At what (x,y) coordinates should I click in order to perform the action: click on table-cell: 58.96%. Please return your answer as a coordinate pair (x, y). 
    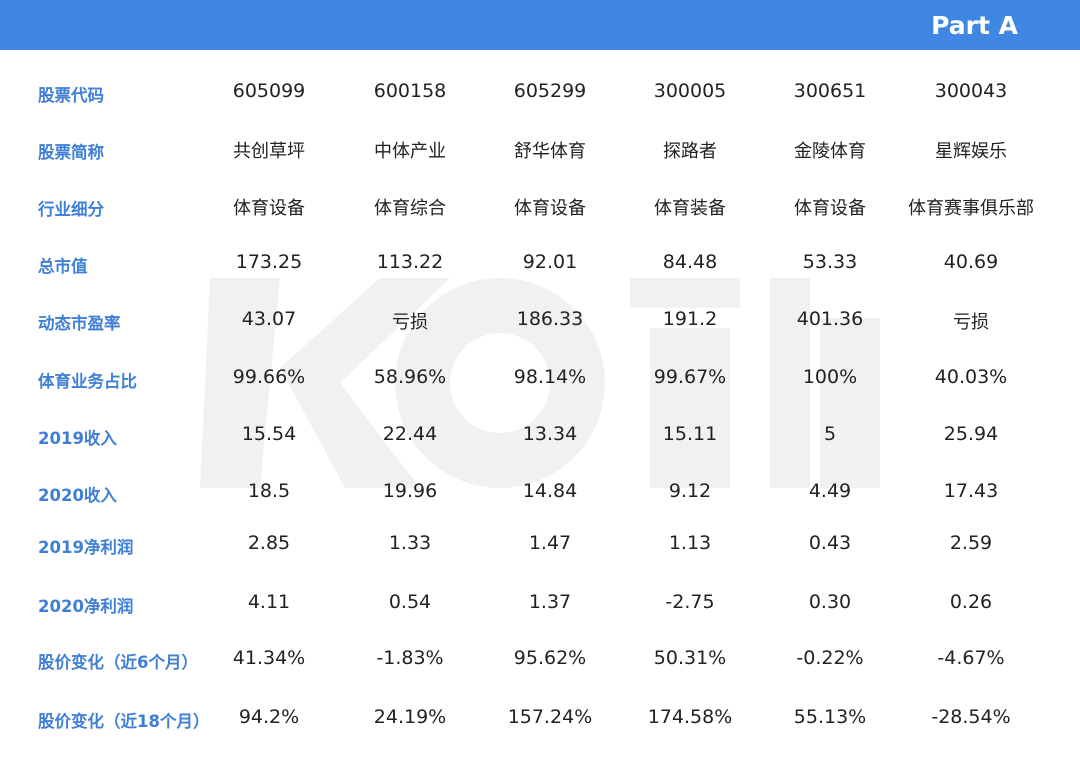
    Looking at the image, I should click on (410, 377).